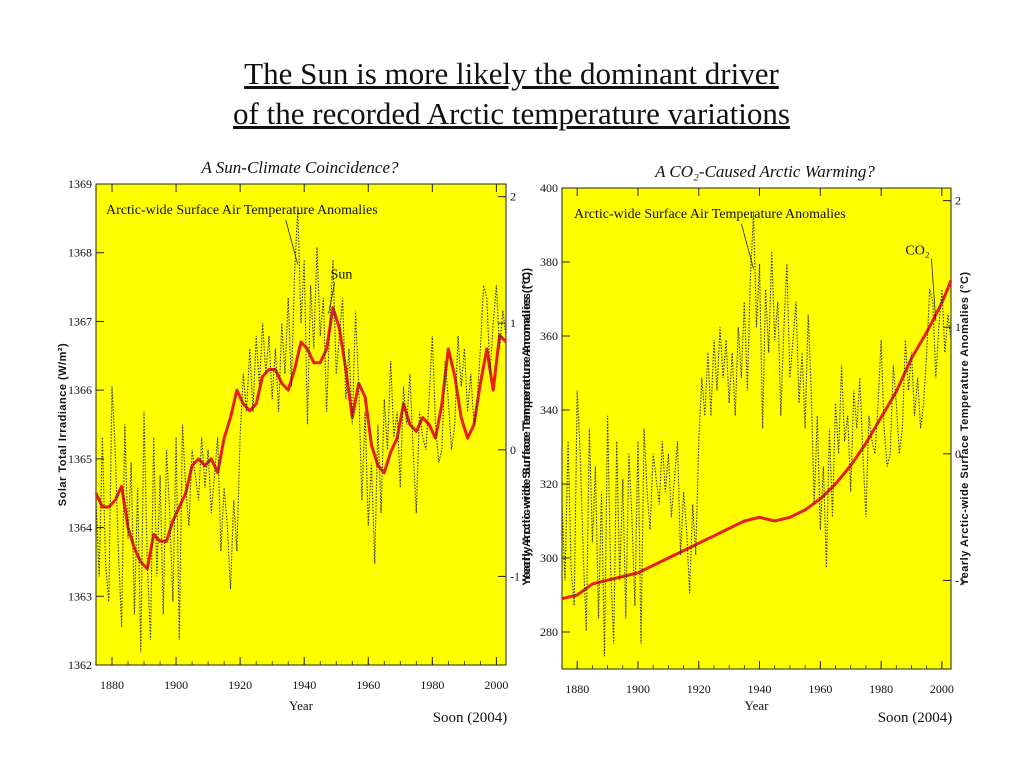  I want to click on chart2-y-right-tick-label: -1, so click(960, 580).